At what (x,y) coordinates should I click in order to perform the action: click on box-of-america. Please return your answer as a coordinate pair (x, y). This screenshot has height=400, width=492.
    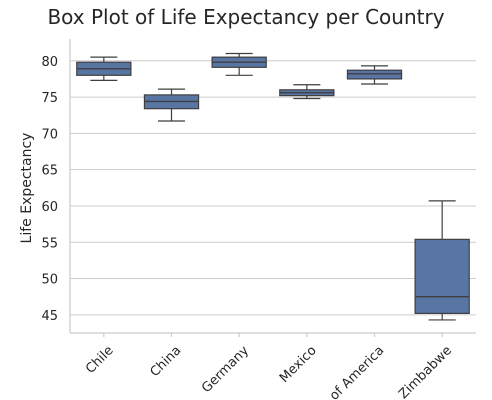
    Looking at the image, I should click on (374, 75).